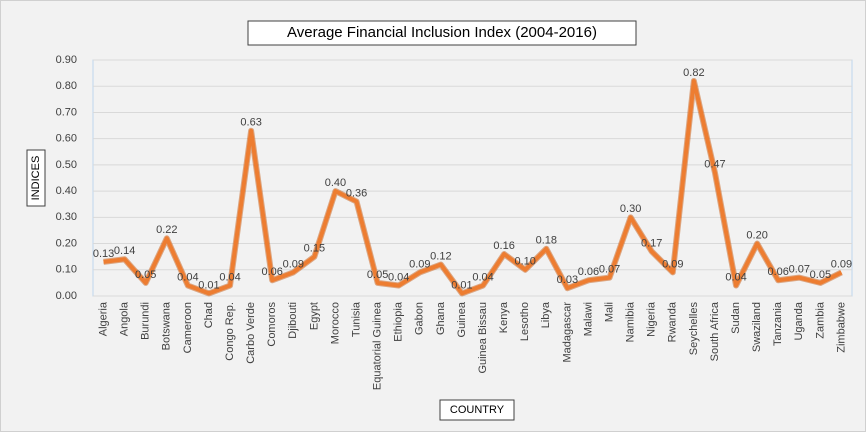 The width and height of the screenshot is (866, 432). What do you see at coordinates (525, 321) in the screenshot?
I see `x-tick-label: Lesotho` at bounding box center [525, 321].